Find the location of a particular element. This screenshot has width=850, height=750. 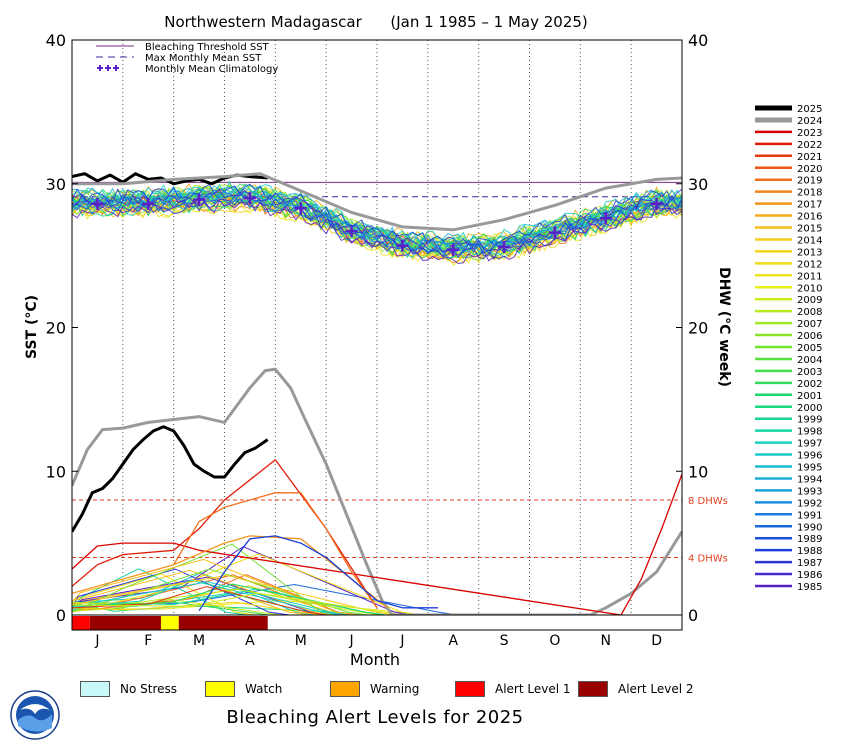

year-legend-label: 1985 is located at coordinates (809, 587).